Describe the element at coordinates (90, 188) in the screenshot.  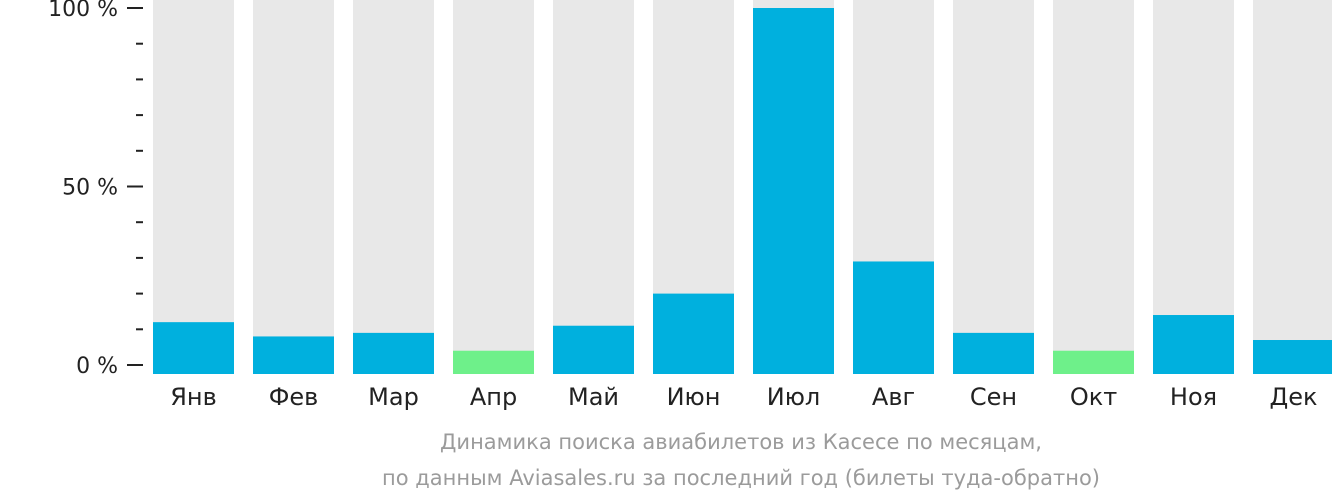
I see `y-tick-label: 50 %` at that location.